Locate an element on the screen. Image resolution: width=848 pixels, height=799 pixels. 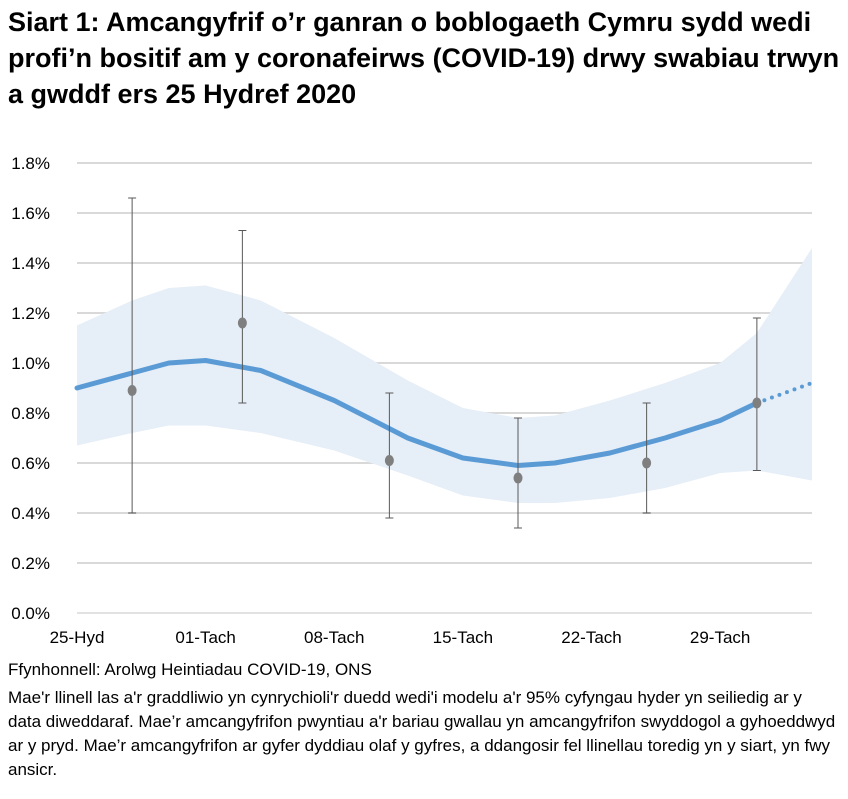
y-tick-label: 0.0% is located at coordinates (30, 613).